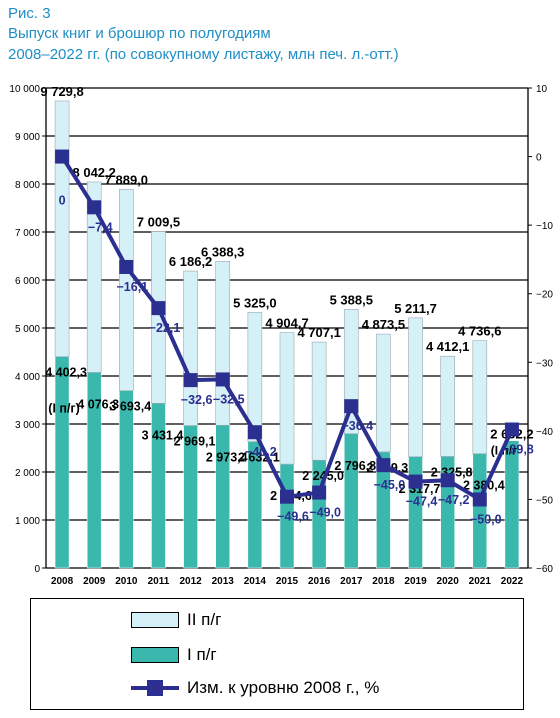 This screenshot has height=718, width=560. What do you see at coordinates (223, 581) in the screenshot?
I see `x-tick-label: 2013` at bounding box center [223, 581].